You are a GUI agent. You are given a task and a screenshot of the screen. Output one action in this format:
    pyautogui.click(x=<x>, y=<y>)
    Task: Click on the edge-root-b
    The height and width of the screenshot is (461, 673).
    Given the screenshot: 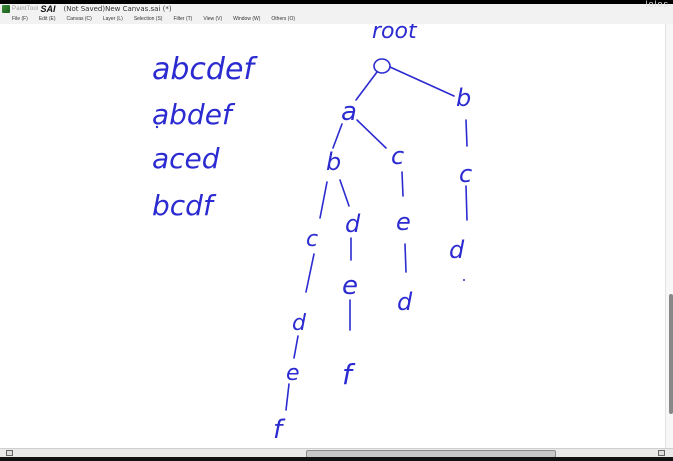 What is the action you would take?
    pyautogui.click(x=422, y=81)
    